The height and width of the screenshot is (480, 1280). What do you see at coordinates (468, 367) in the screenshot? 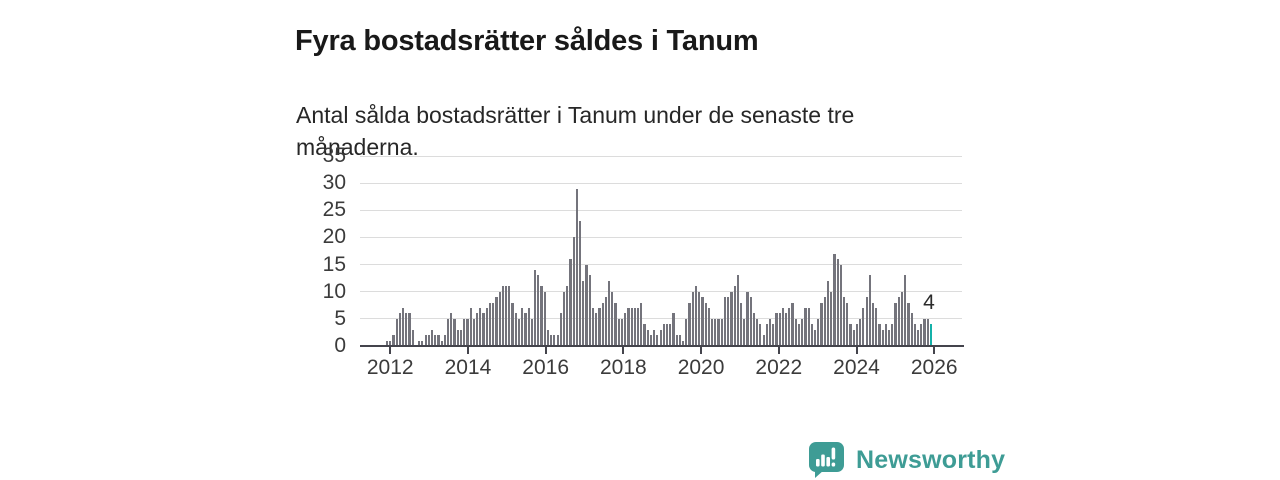
I see `x-tick-label: 2014` at bounding box center [468, 367].